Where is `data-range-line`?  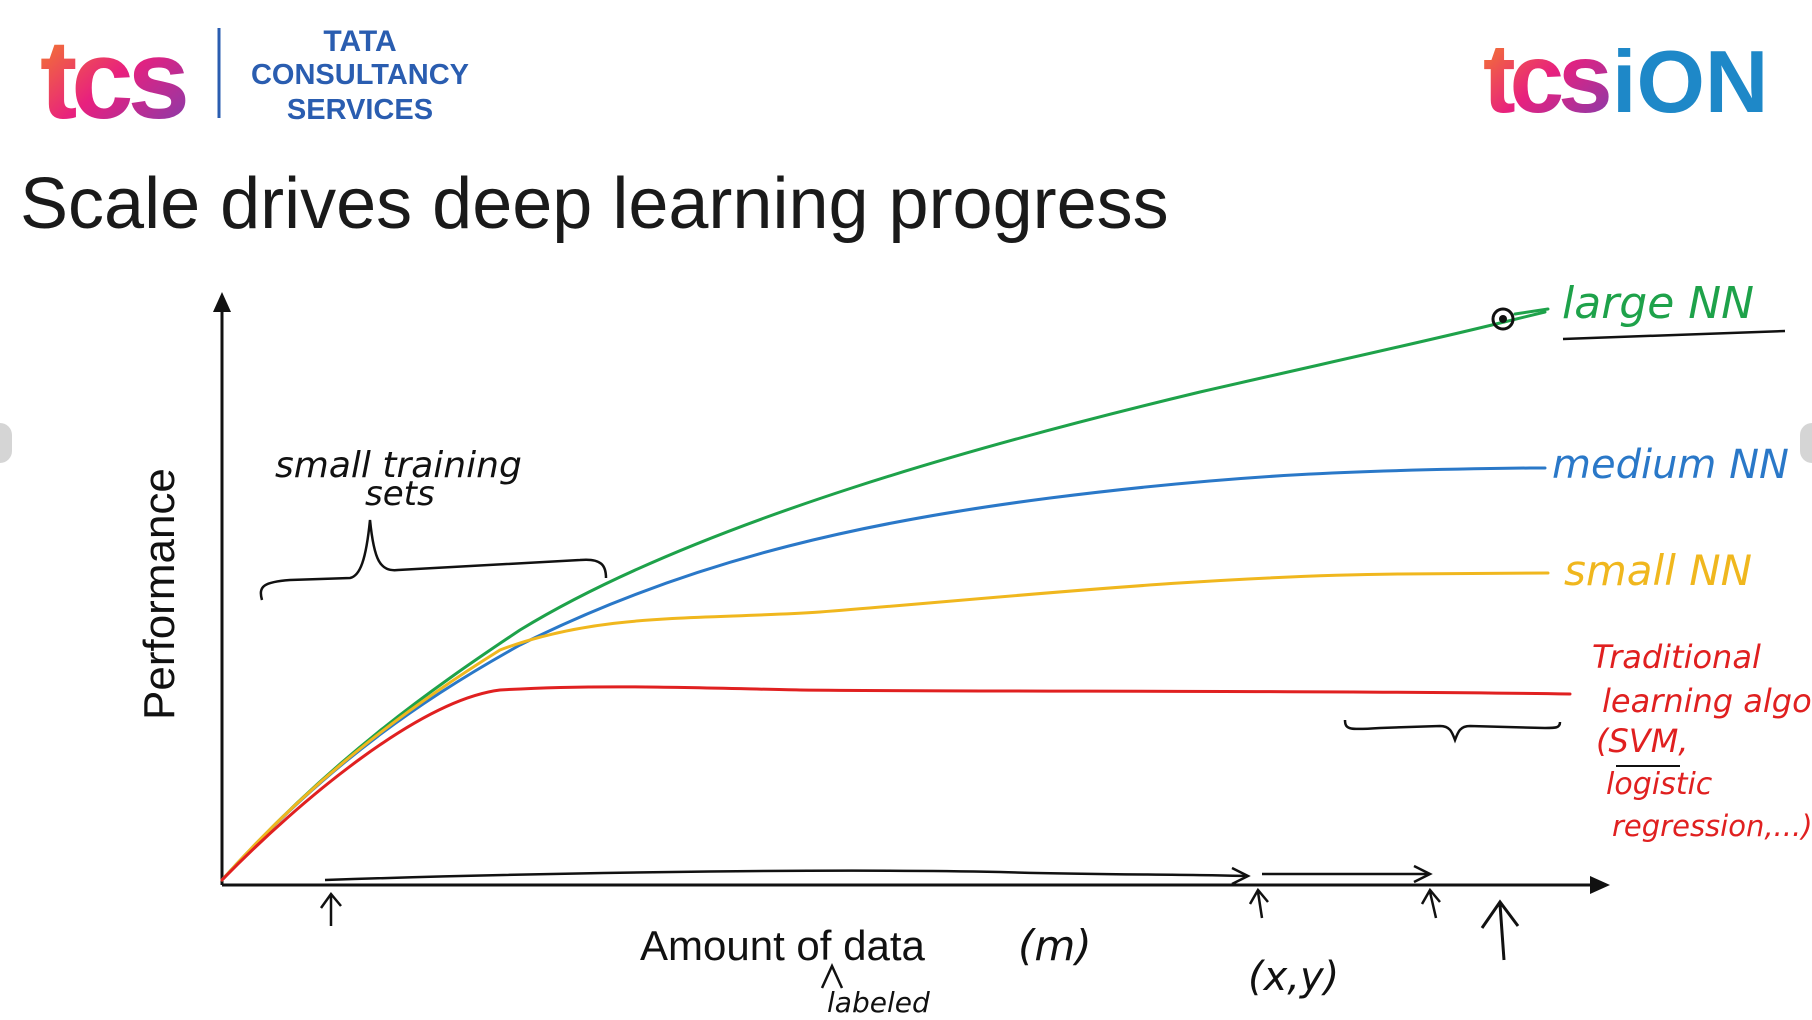 data-range-line is located at coordinates (785, 875).